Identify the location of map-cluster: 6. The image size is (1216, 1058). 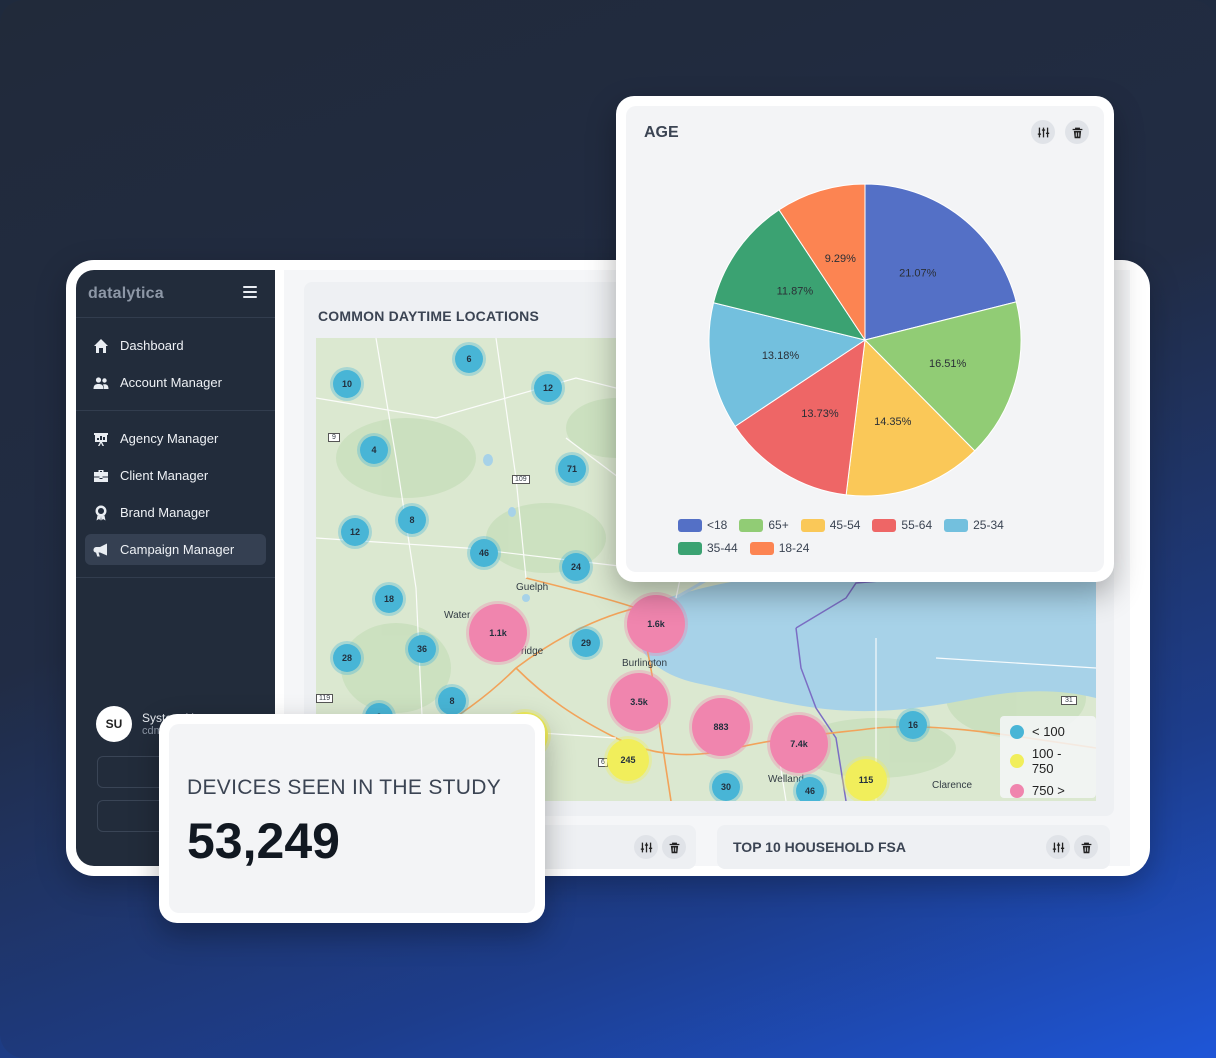
(469, 359).